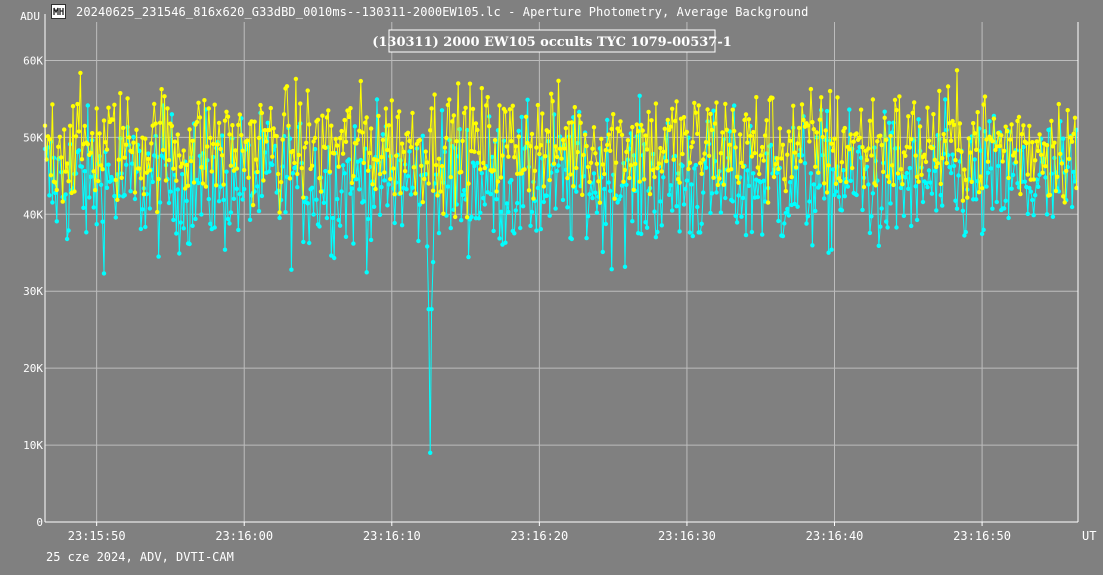 This screenshot has height=575, width=1103. Describe the element at coordinates (58, 11) in the screenshot. I see `app-icon` at that location.